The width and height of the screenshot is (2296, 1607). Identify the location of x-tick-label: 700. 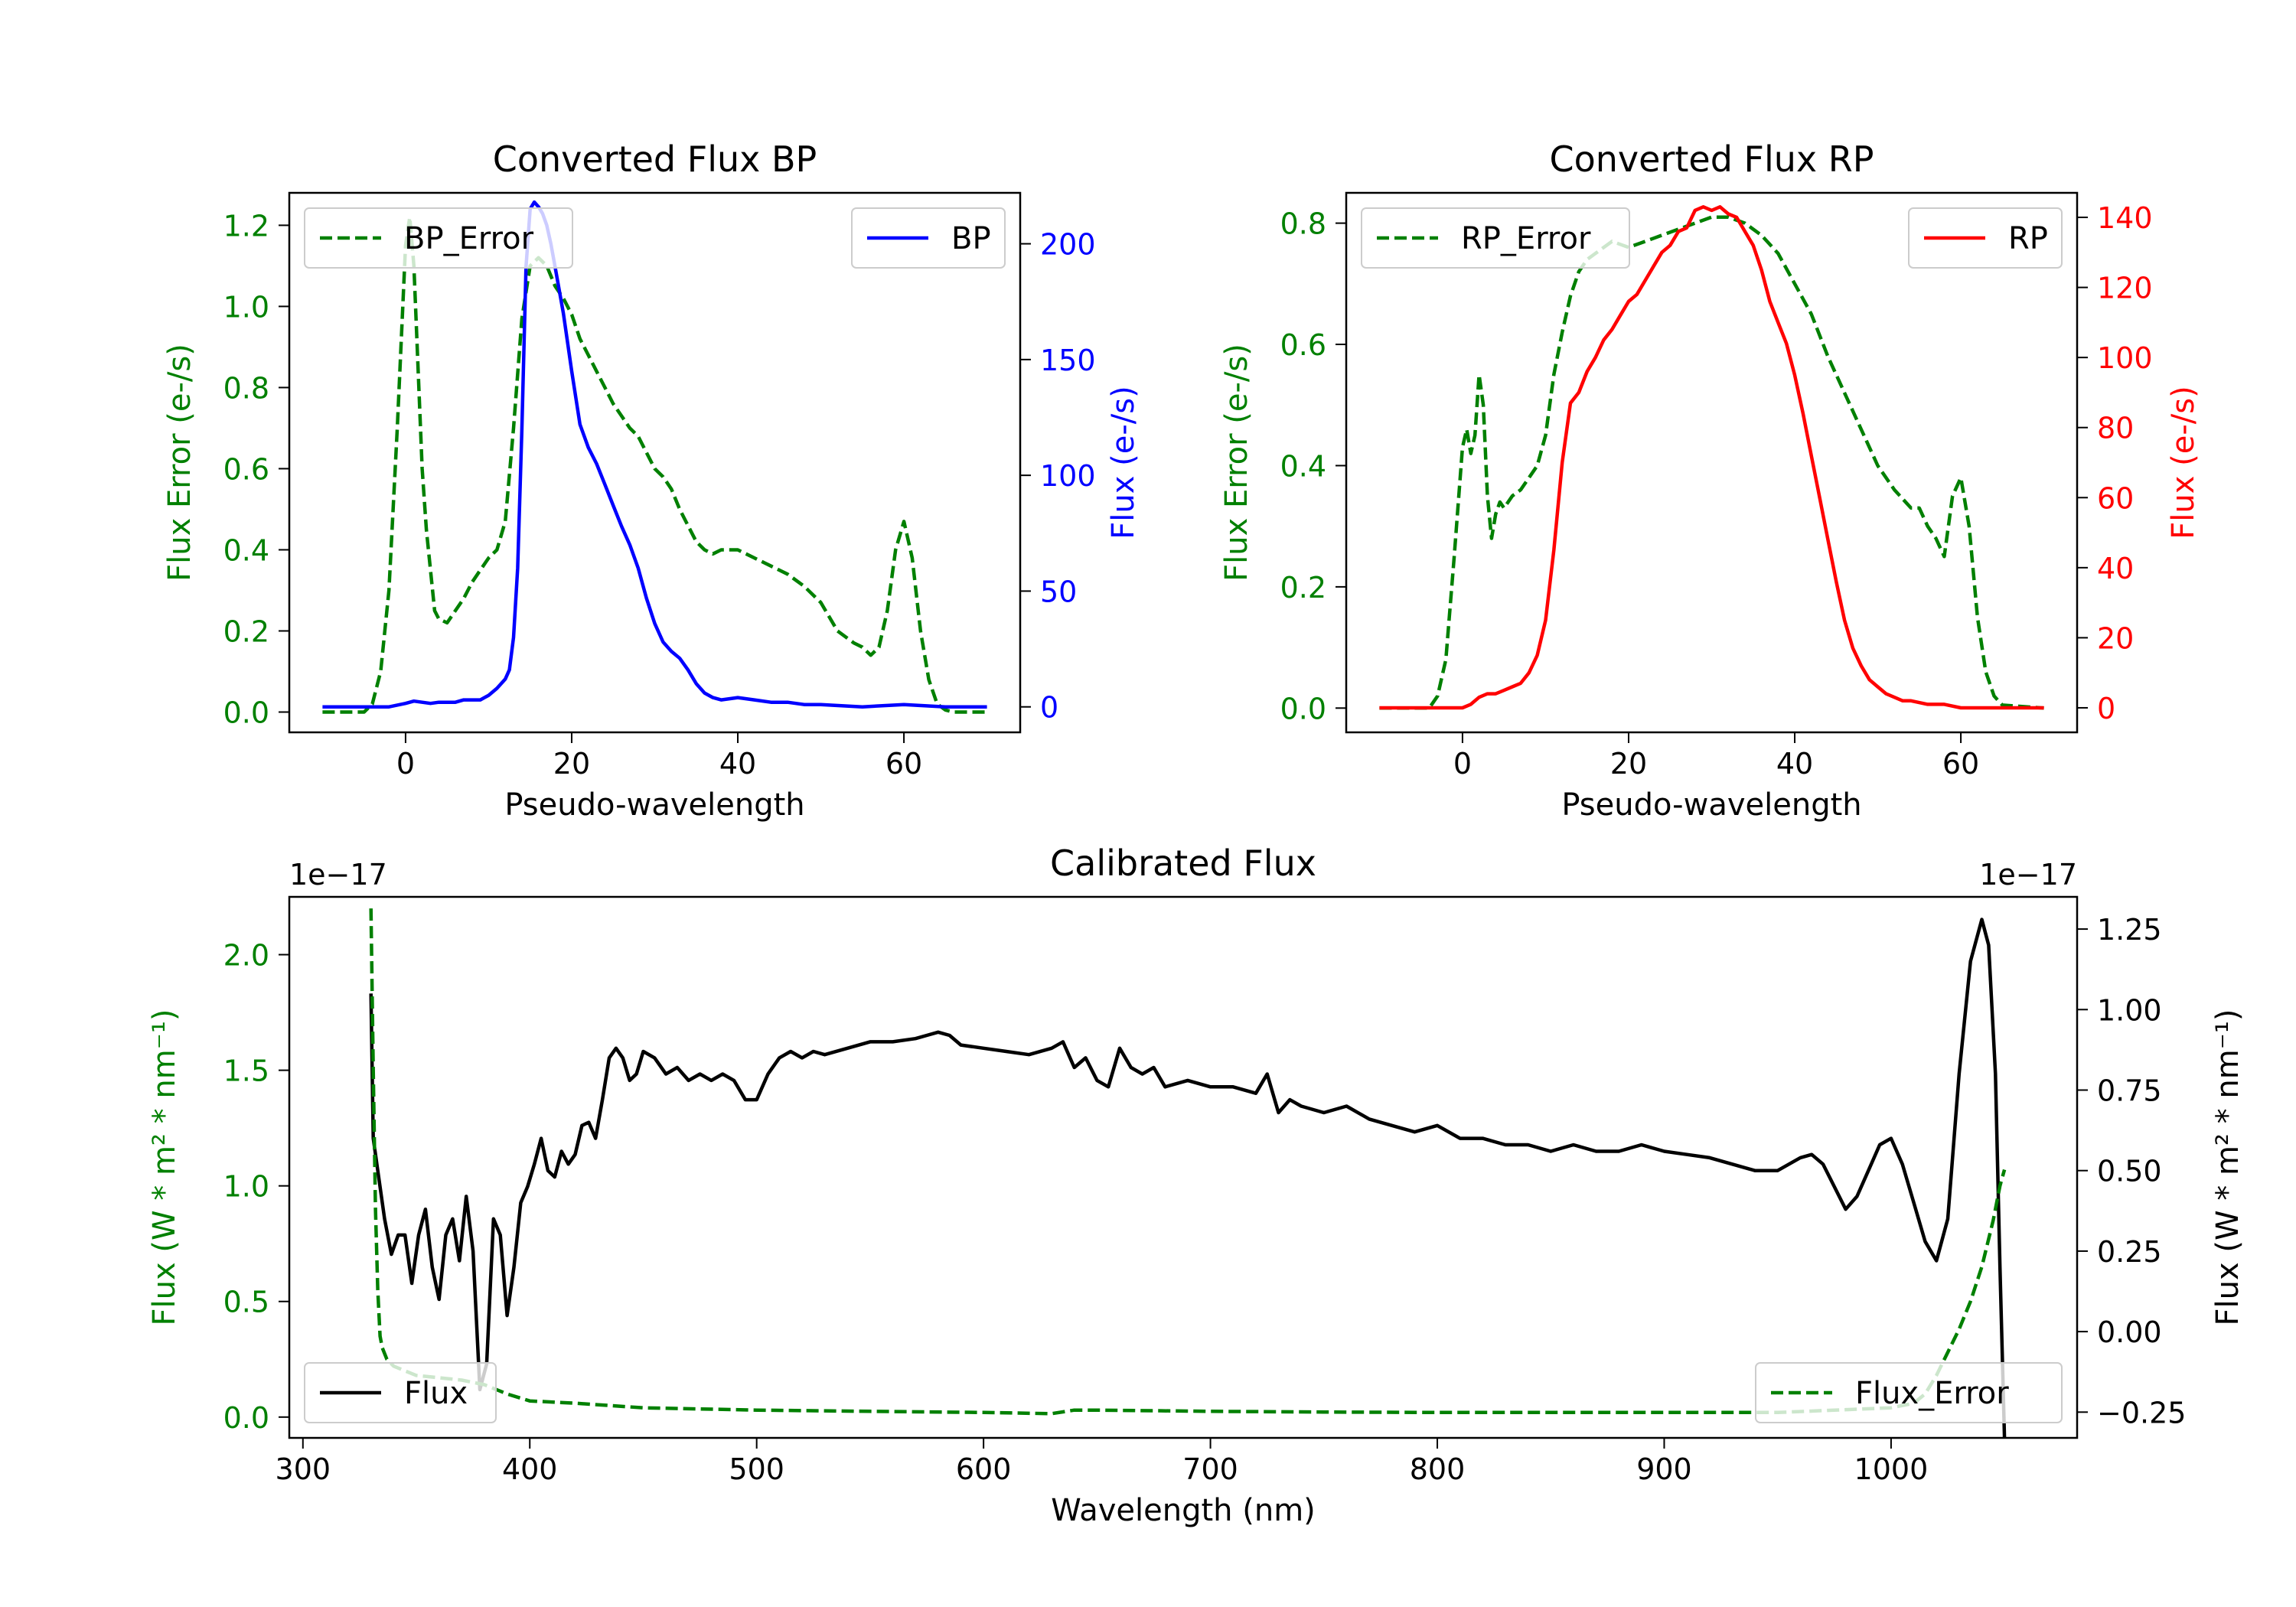
(1210, 1469).